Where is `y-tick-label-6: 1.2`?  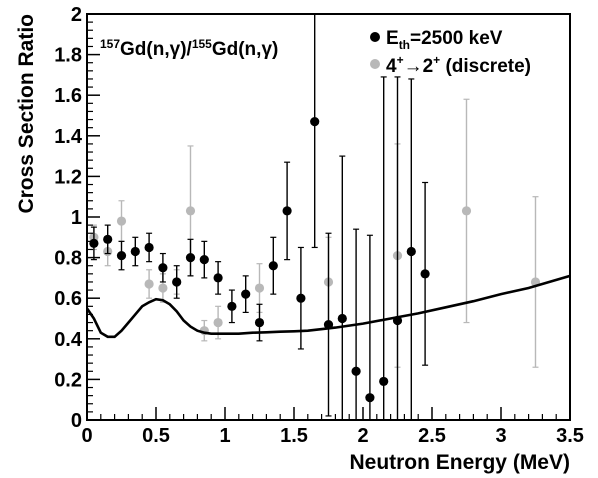 y-tick-label-6: 1.2 is located at coordinates (68, 177).